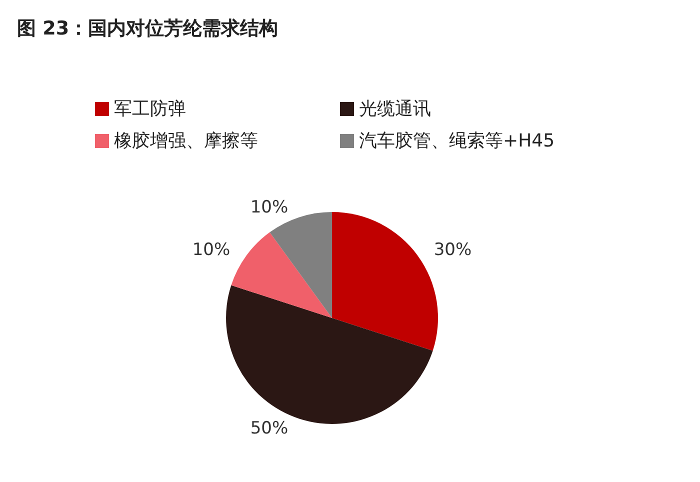 The height and width of the screenshot is (482, 700). I want to click on chart-title: 图 23：国内对位芳纶需求结构, so click(147, 29).